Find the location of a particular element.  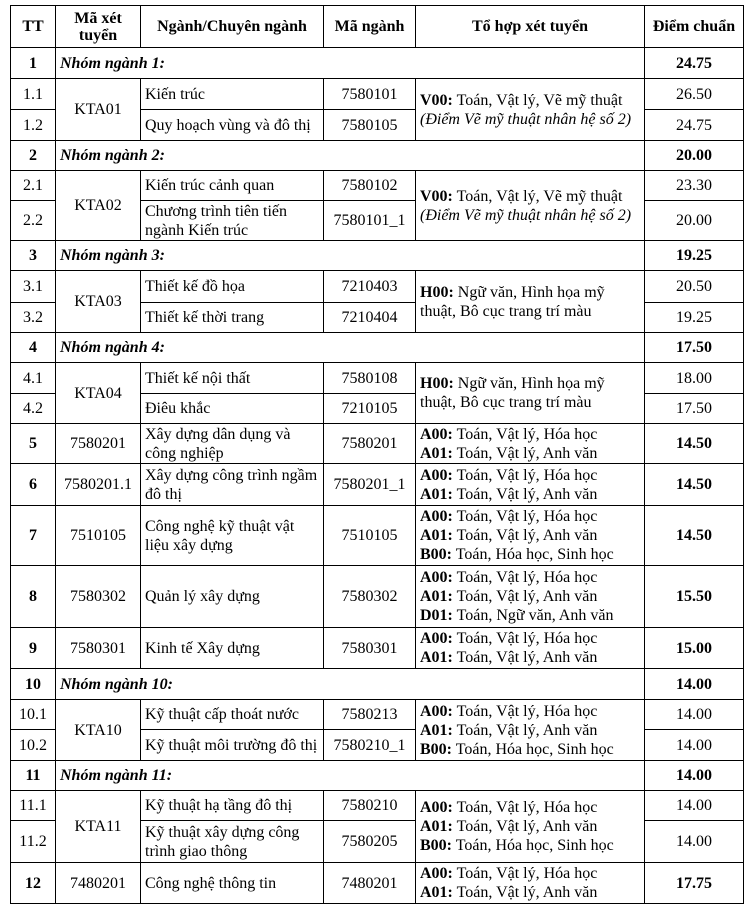

diem-chuan: 20.50 is located at coordinates (694, 286).